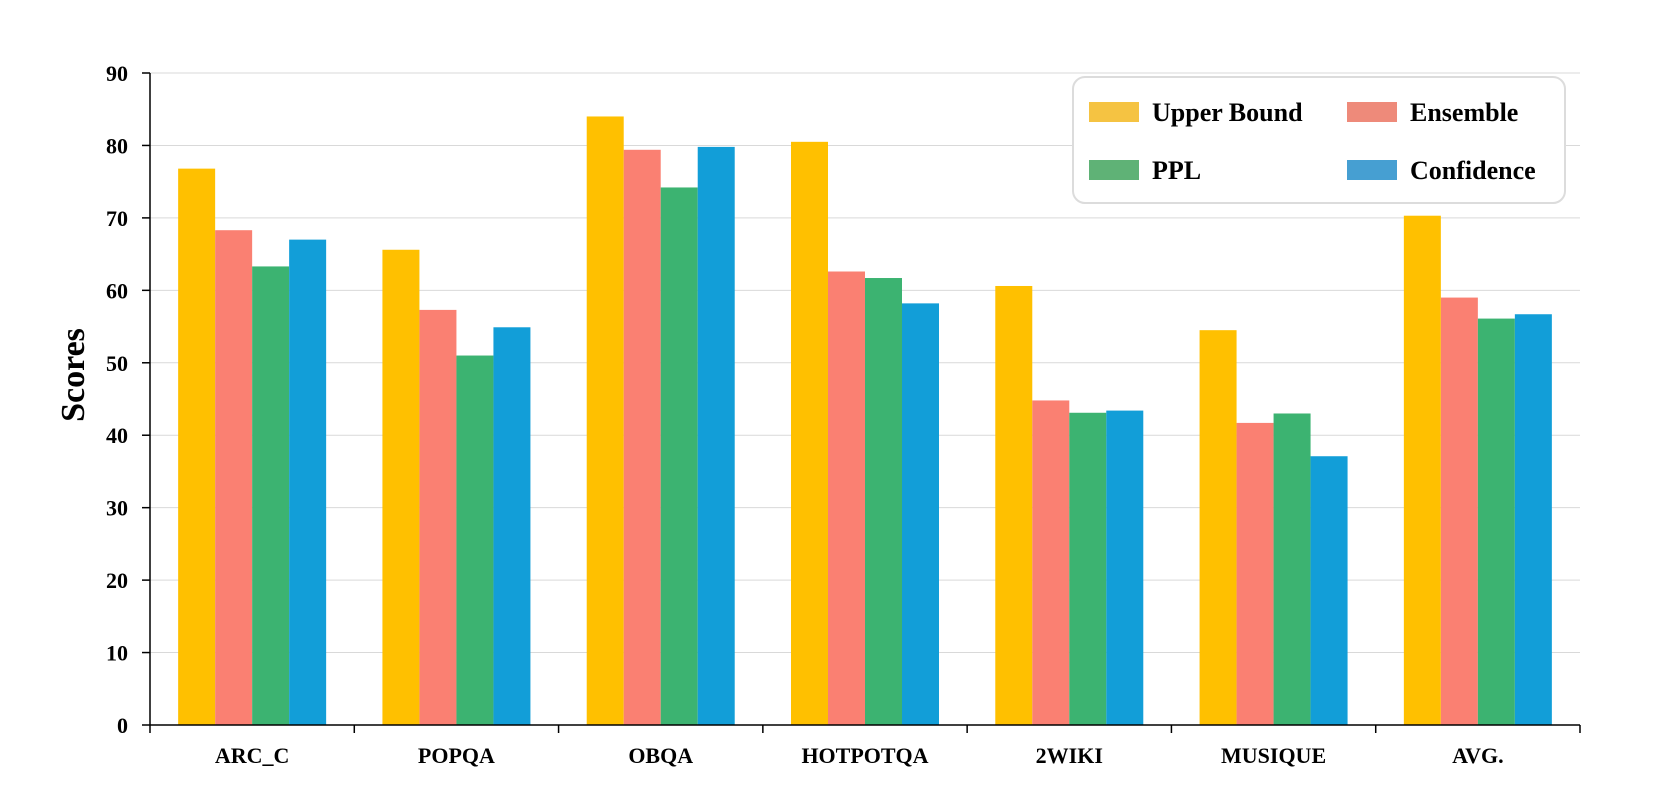 Image resolution: width=1661 pixels, height=791 pixels. Describe the element at coordinates (679, 456) in the screenshot. I see `bar-ppl-obqa` at that location.